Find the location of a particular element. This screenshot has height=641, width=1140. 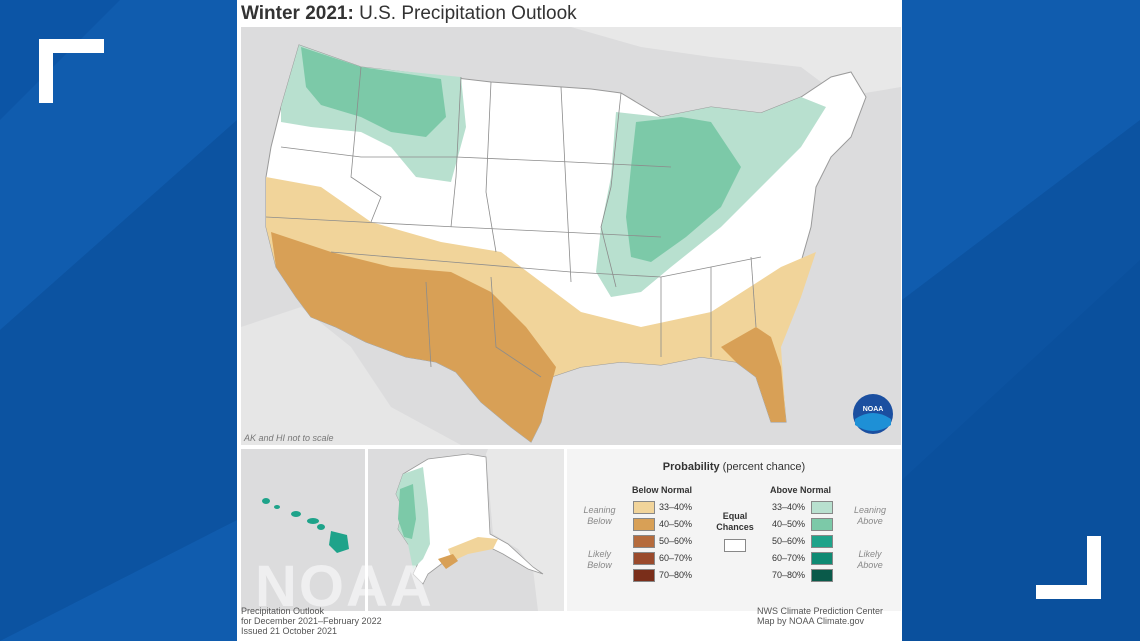

hawaii-svg is located at coordinates (303, 530).